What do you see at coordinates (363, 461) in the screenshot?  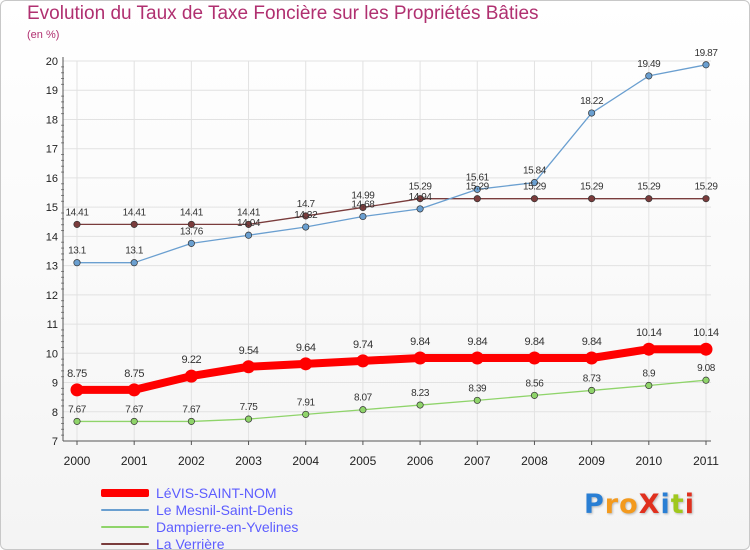 I see `x-tick-label: 2005` at bounding box center [363, 461].